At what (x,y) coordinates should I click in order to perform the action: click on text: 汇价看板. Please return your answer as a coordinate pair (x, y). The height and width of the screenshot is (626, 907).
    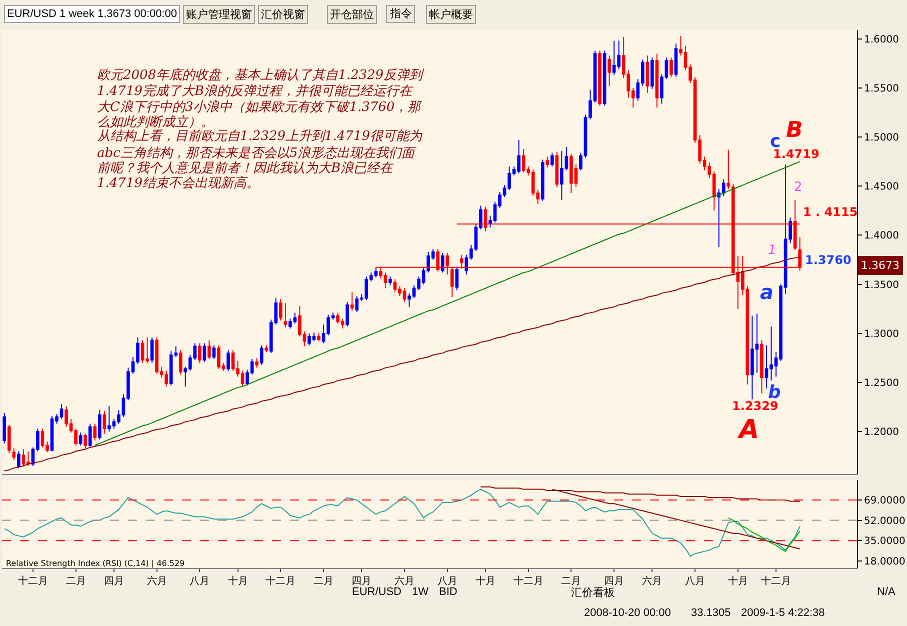
    Looking at the image, I should click on (593, 592).